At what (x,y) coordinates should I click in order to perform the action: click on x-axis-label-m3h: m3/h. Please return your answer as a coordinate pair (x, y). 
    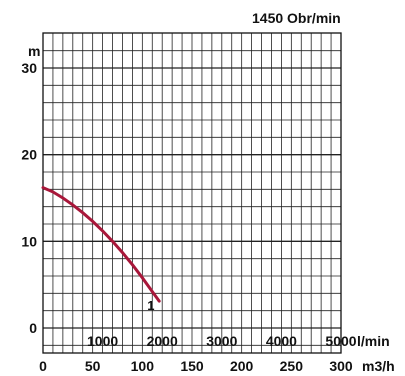
    Looking at the image, I should click on (378, 366).